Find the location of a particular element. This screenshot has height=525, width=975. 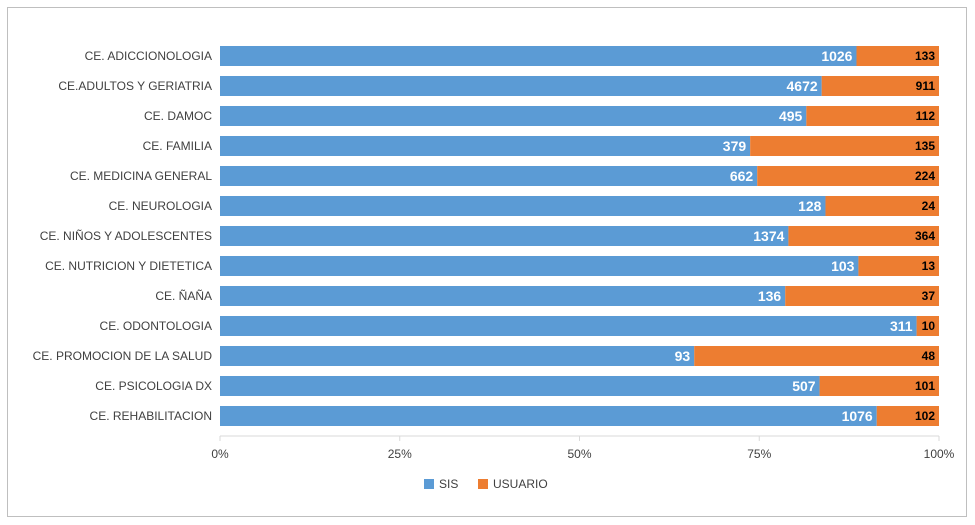

legend-swatch-sis is located at coordinates (429, 484).